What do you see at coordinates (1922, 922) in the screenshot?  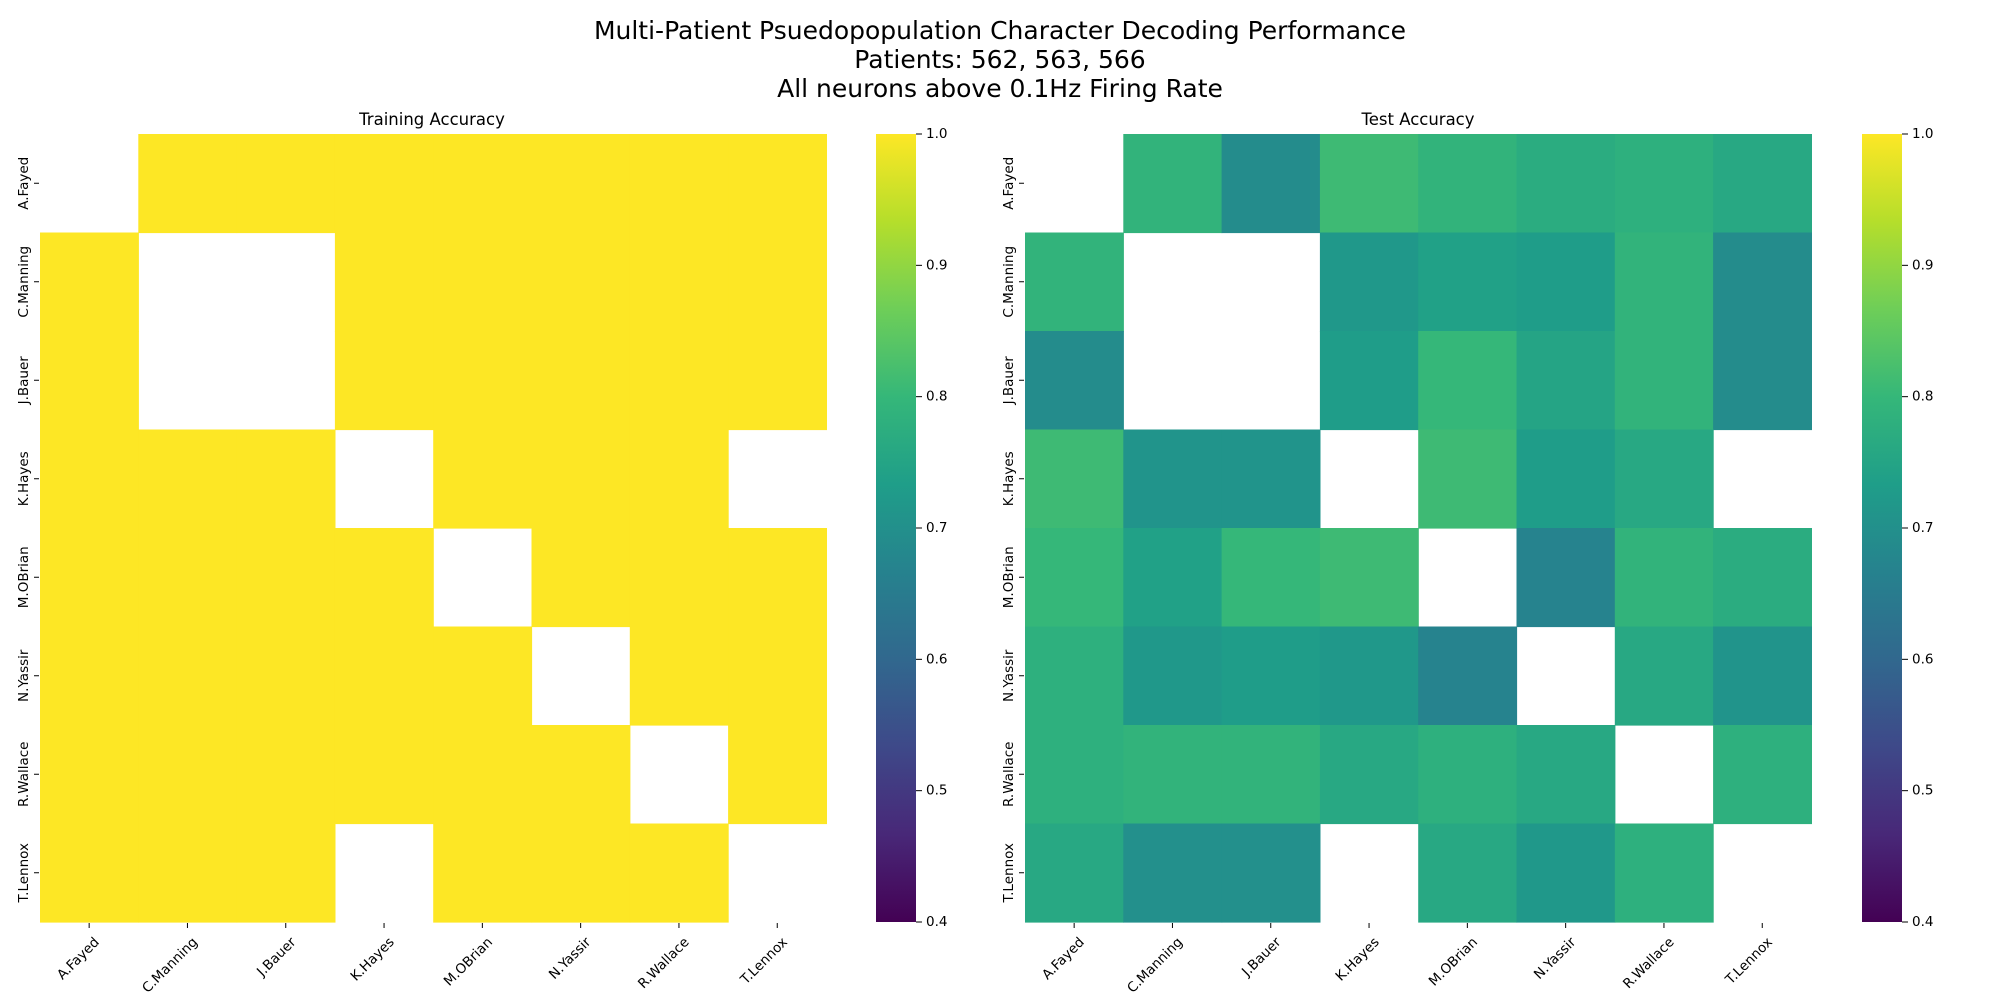 I see `colorbar-tick-label: 0.4` at bounding box center [1922, 922].